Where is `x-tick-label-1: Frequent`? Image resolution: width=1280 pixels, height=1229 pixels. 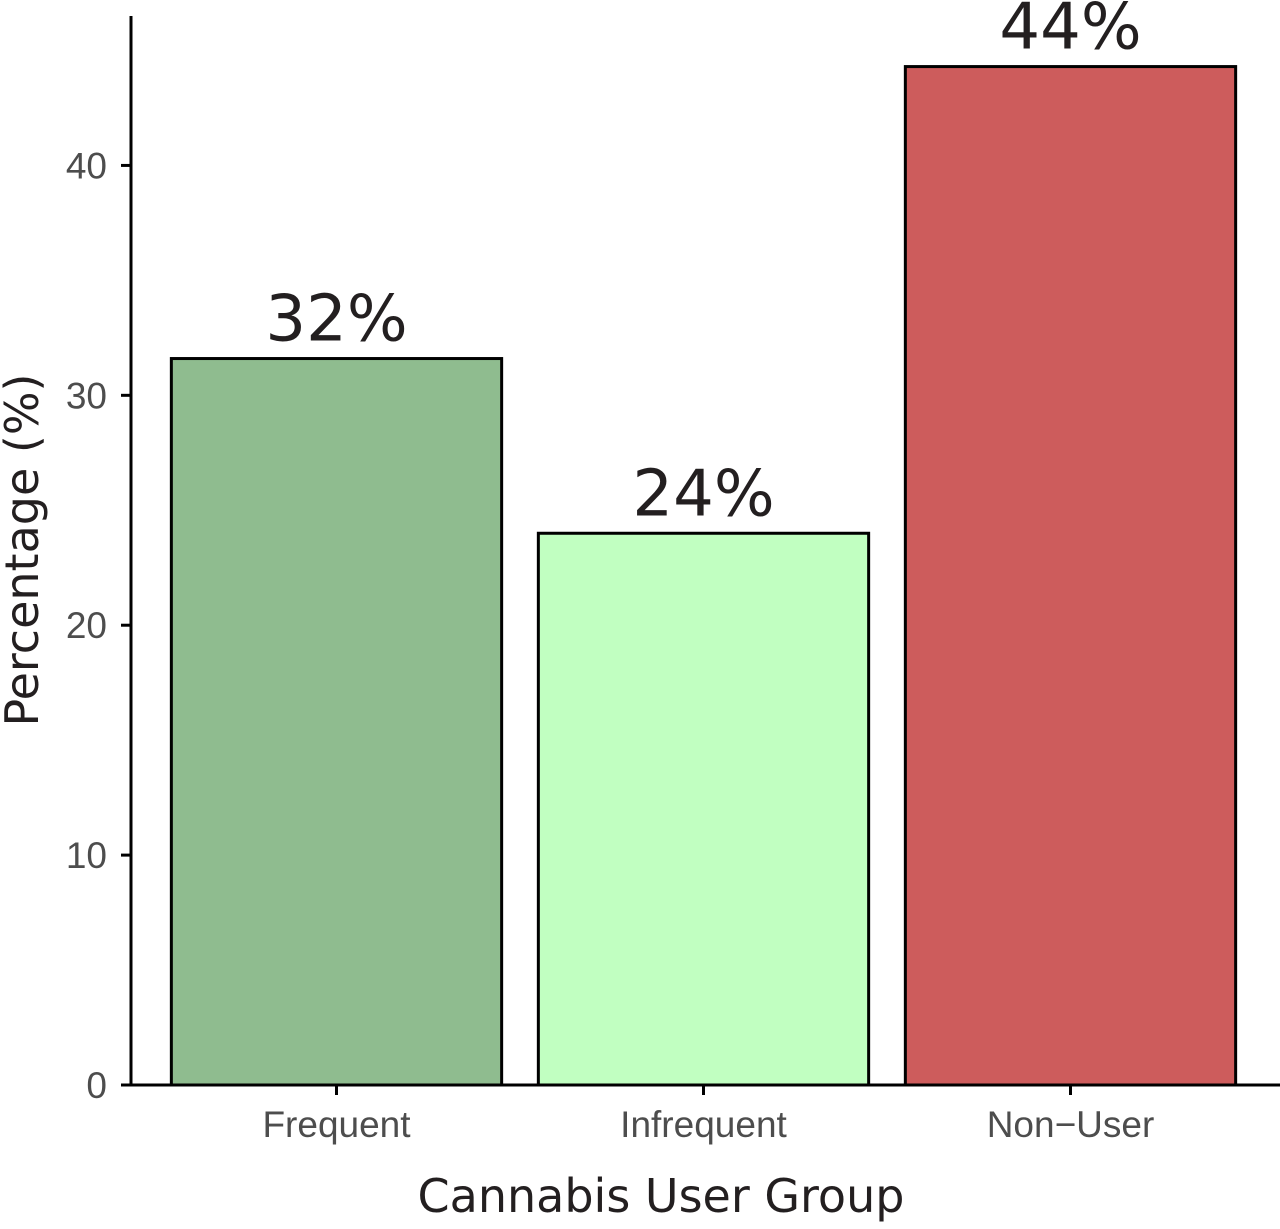 x-tick-label-1: Frequent is located at coordinates (336, 1124).